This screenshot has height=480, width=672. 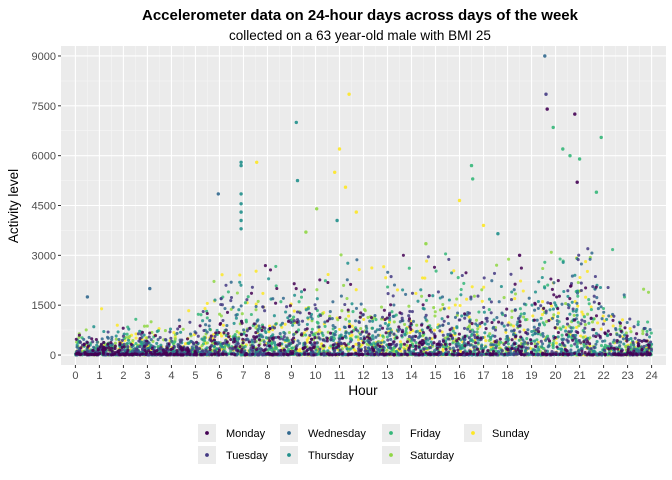 What do you see at coordinates (531, 376) in the screenshot?
I see `x-tick-label: 19` at bounding box center [531, 376].